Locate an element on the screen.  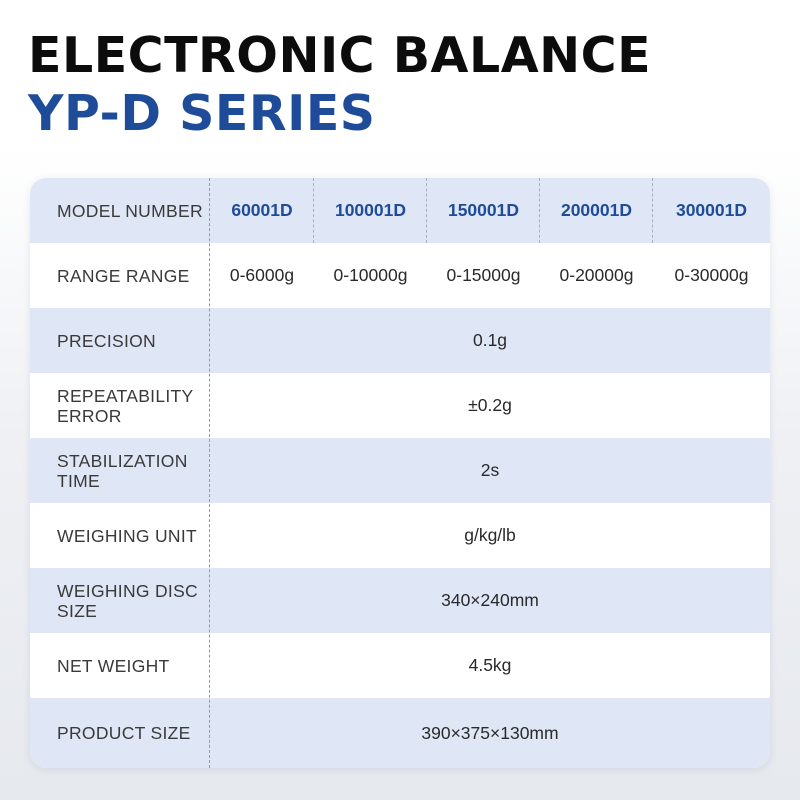
row-label: STABILIZATION TIME is located at coordinates (122, 470).